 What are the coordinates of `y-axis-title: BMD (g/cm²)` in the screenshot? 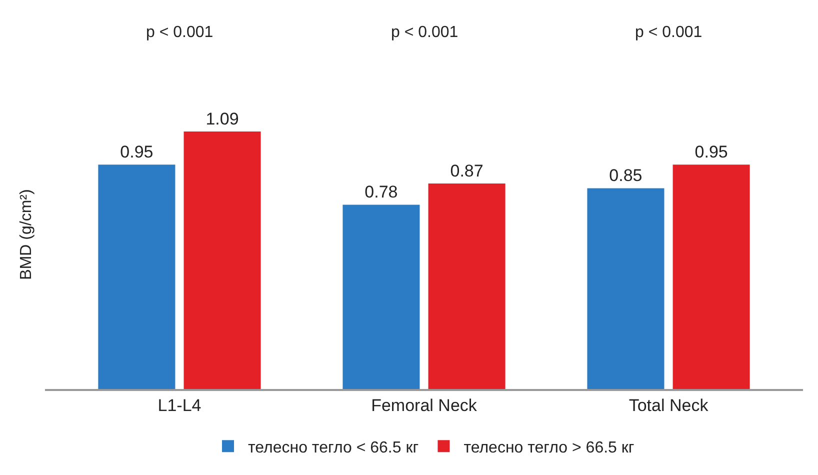 It's located at (26, 234).